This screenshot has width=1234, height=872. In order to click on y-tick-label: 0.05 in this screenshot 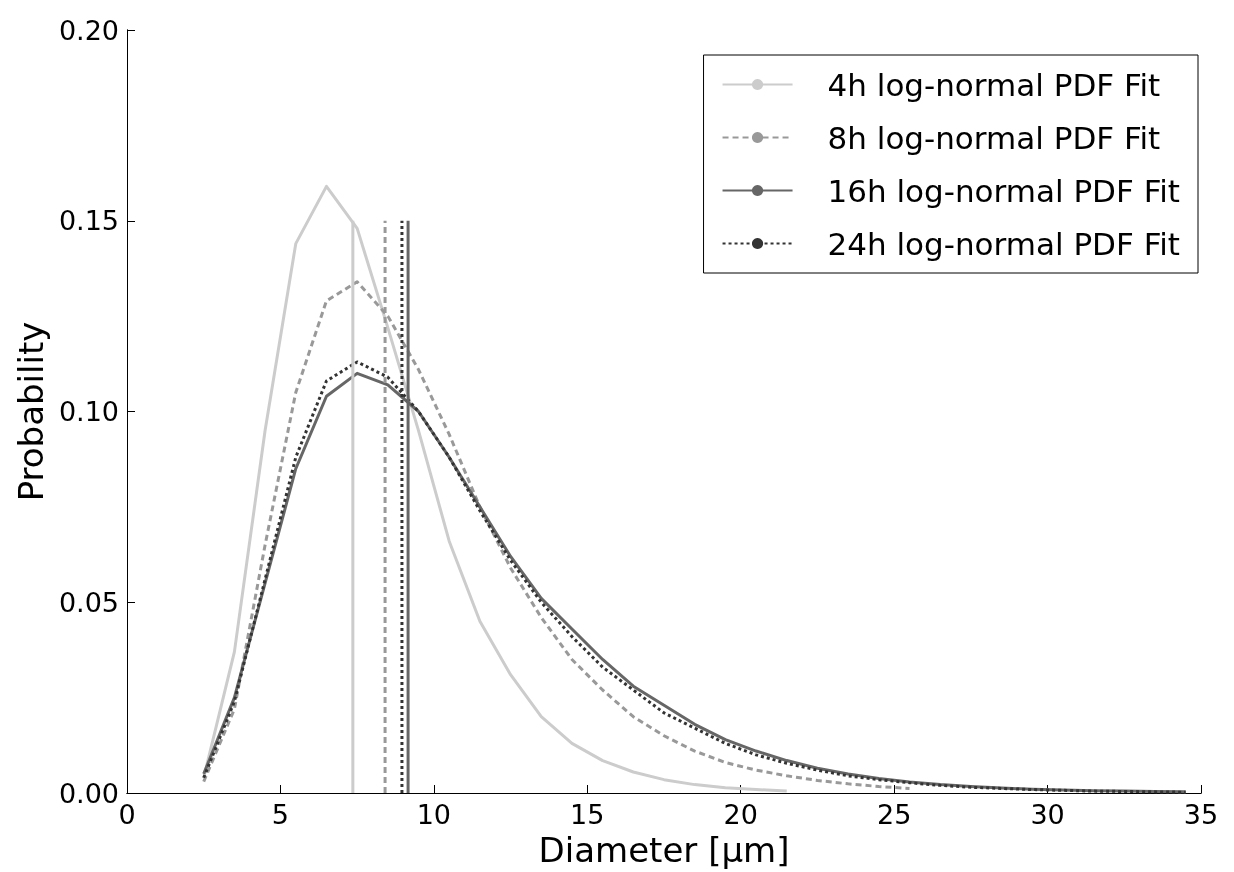, I will do `click(88, 602)`.